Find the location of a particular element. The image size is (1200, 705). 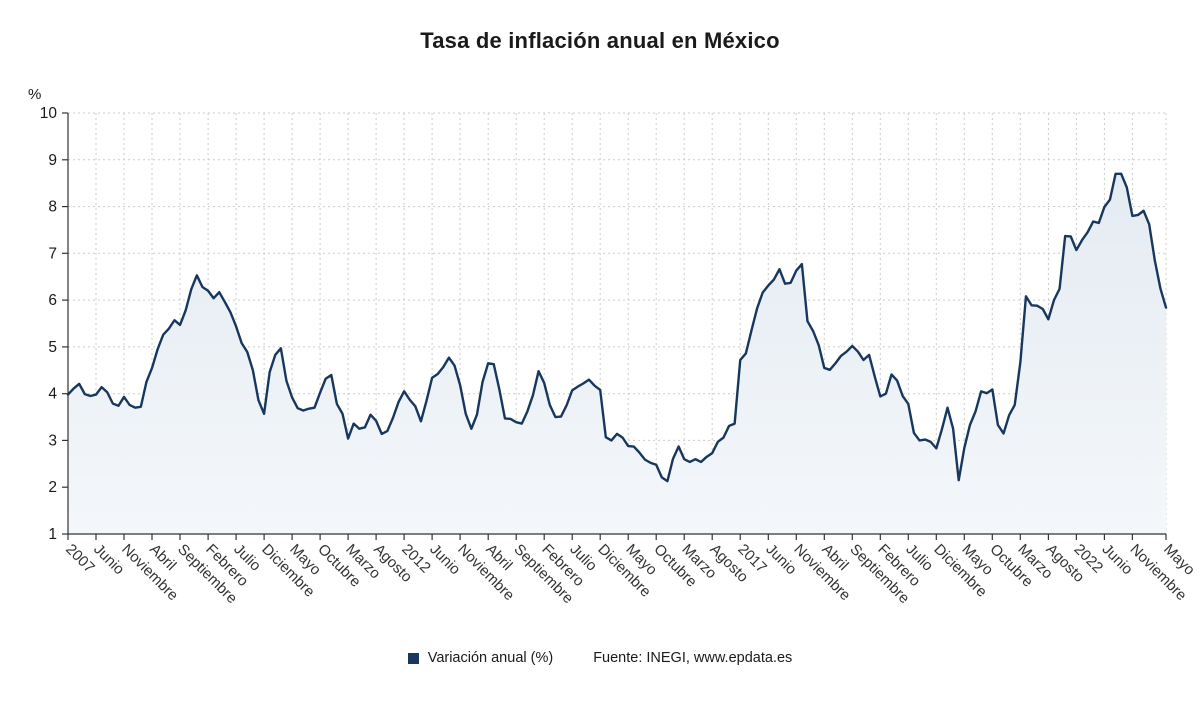

svg-text: 2007 is located at coordinates (80, 559).